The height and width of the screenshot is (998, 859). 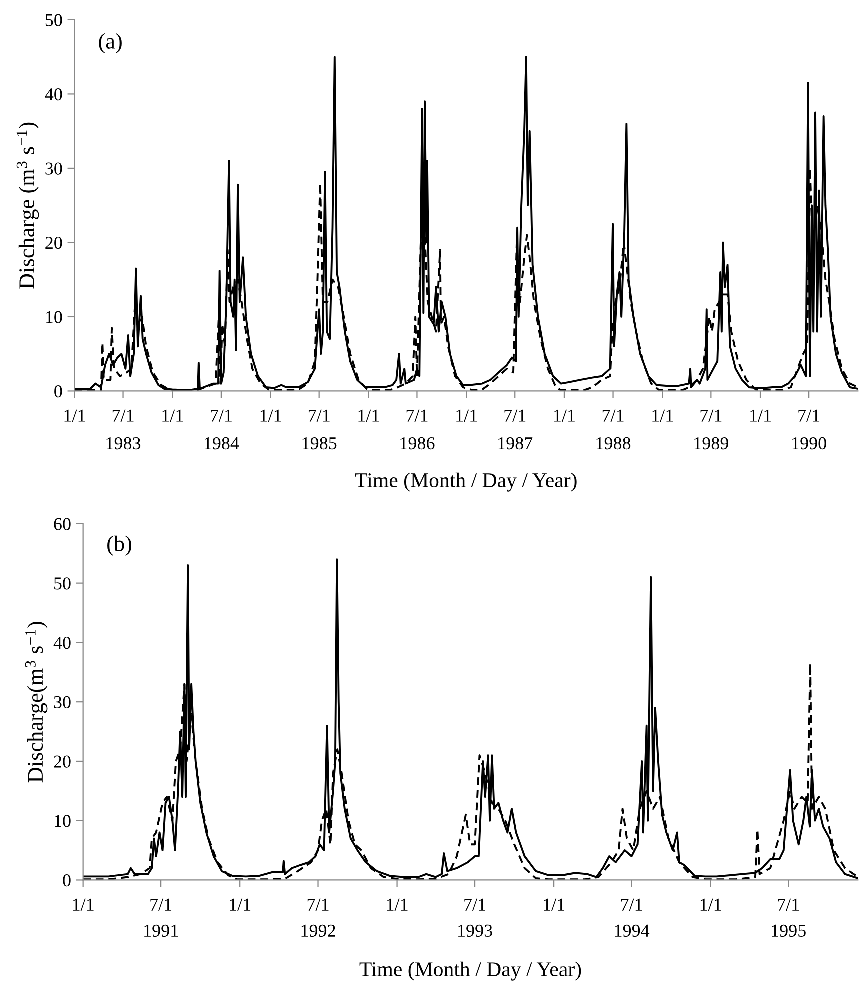 I want to click on y-tick-label: 60, so click(x=62, y=524).